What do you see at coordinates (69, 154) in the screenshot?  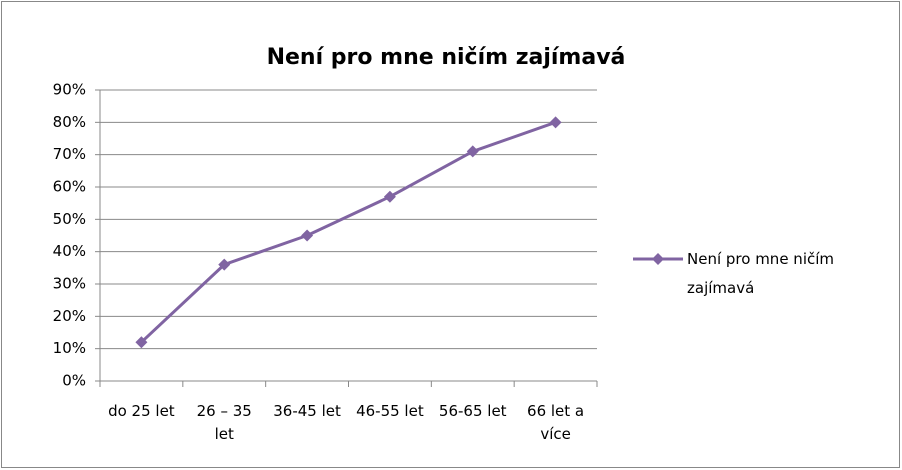 I see `y-tick-label: 70%` at bounding box center [69, 154].